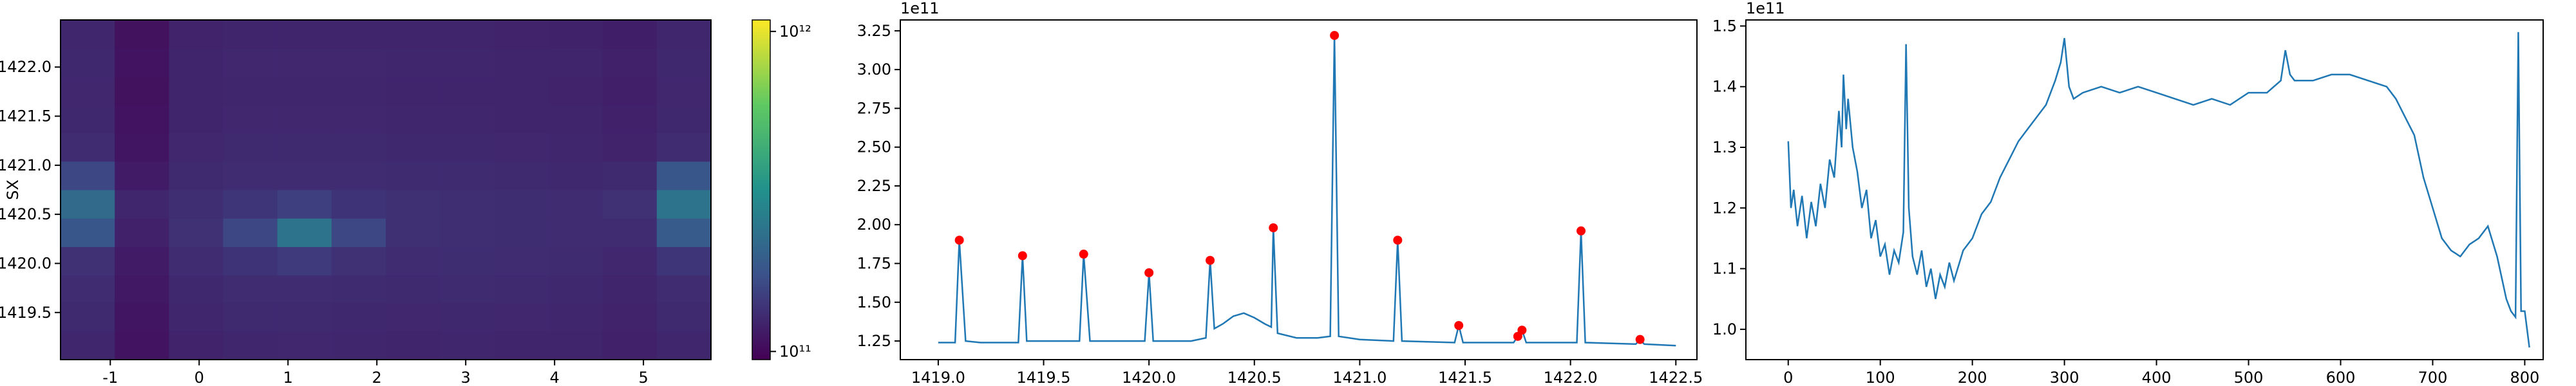 Image resolution: width=2576 pixels, height=386 pixels. What do you see at coordinates (1725, 26) in the screenshot?
I see `y-tick-label: 1.5` at bounding box center [1725, 26].